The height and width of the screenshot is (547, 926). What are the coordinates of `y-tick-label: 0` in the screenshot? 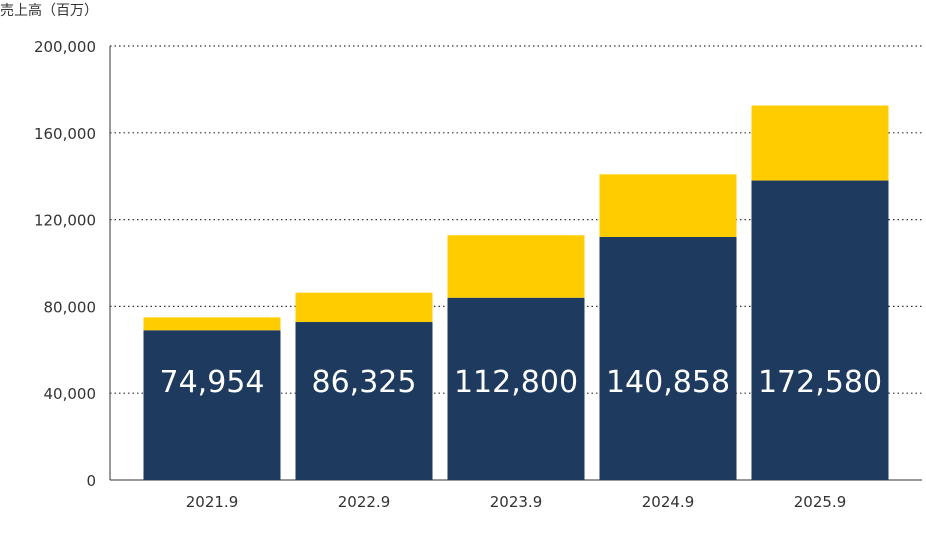 It's located at (91, 481).